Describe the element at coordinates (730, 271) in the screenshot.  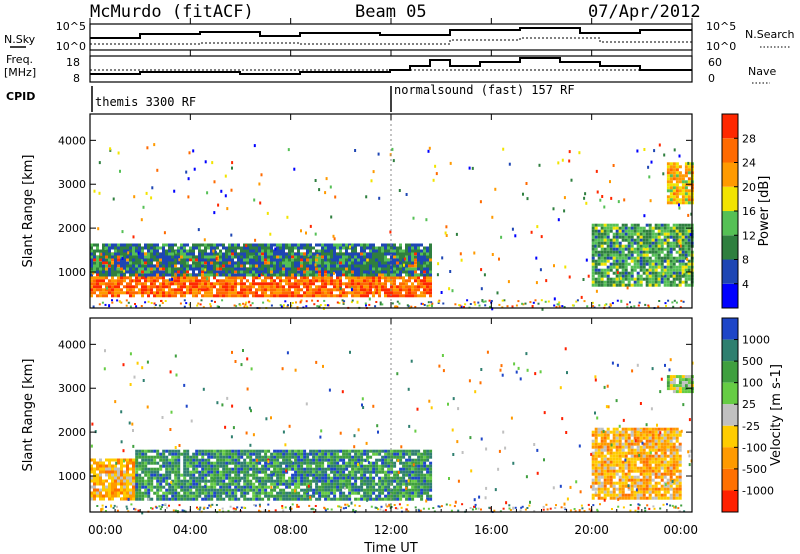
I see `colorbar-swatch` at that location.